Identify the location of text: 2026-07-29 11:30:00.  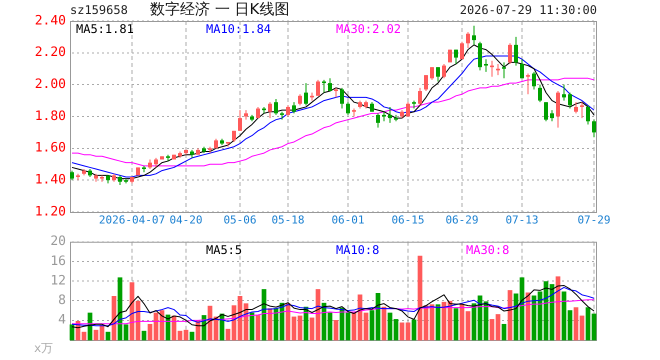
(528, 10).